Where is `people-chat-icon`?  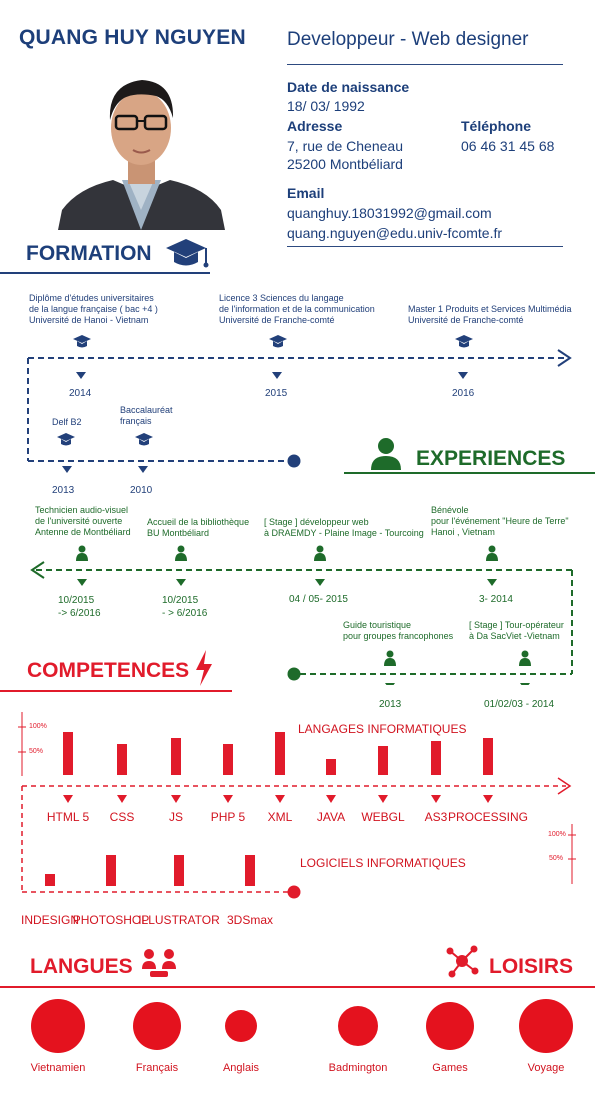 people-chat-icon is located at coordinates (159, 963).